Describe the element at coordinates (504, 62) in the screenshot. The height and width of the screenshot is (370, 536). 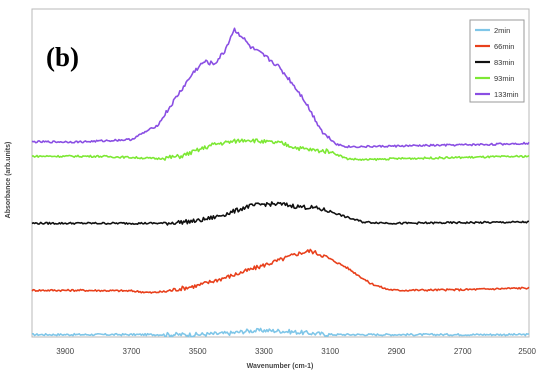
I see `legend-label-83min: 83min` at that location.